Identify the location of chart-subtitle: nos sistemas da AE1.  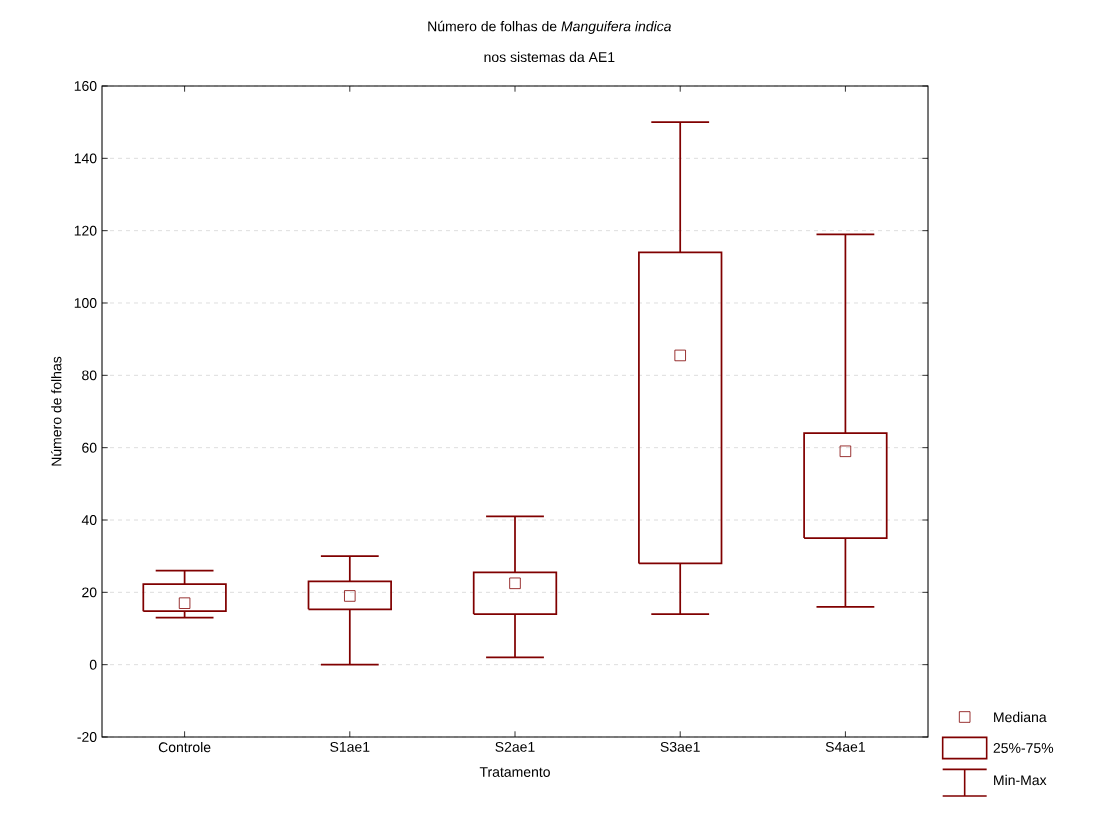
(549, 57).